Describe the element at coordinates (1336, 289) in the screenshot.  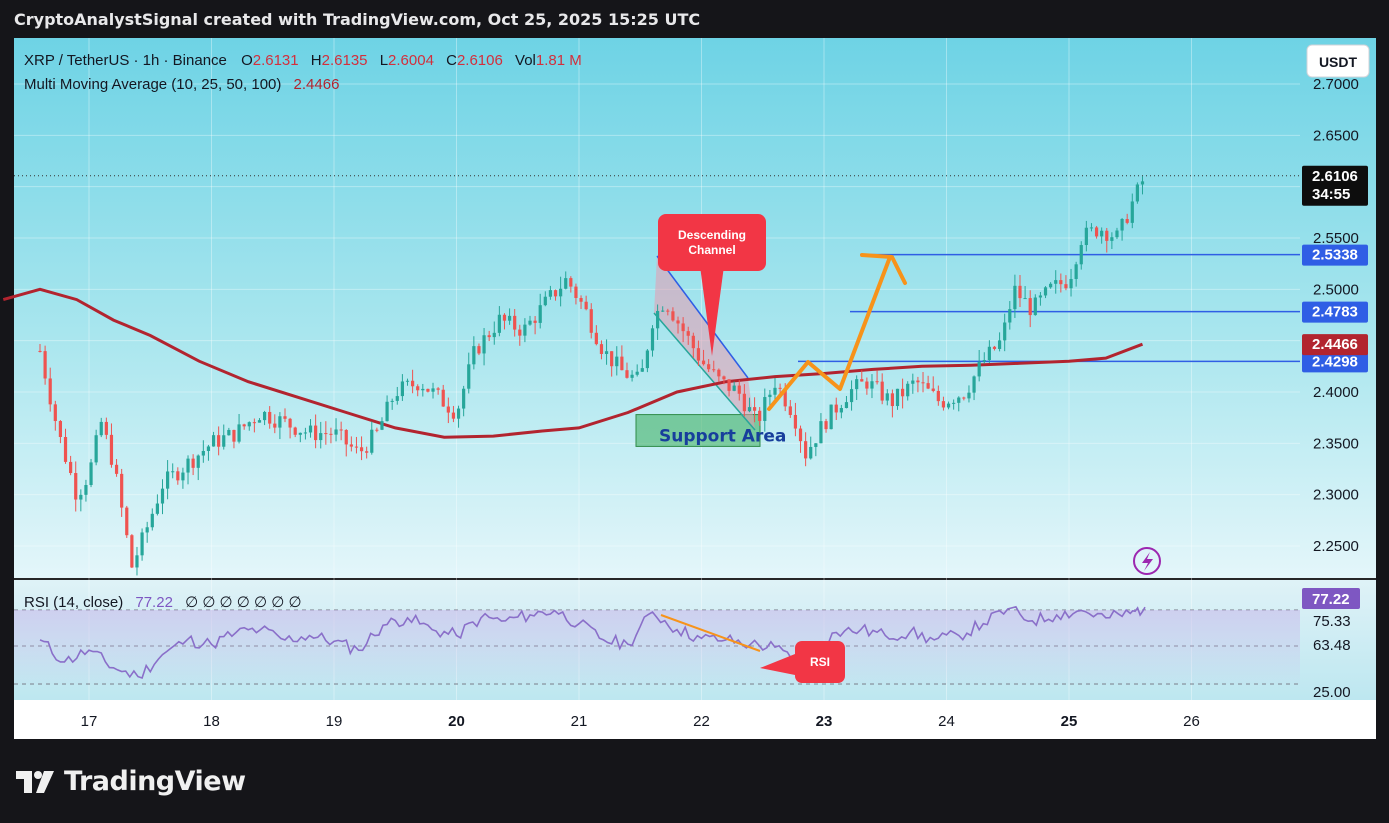
I see `price-tick-label: 2.5000` at that location.